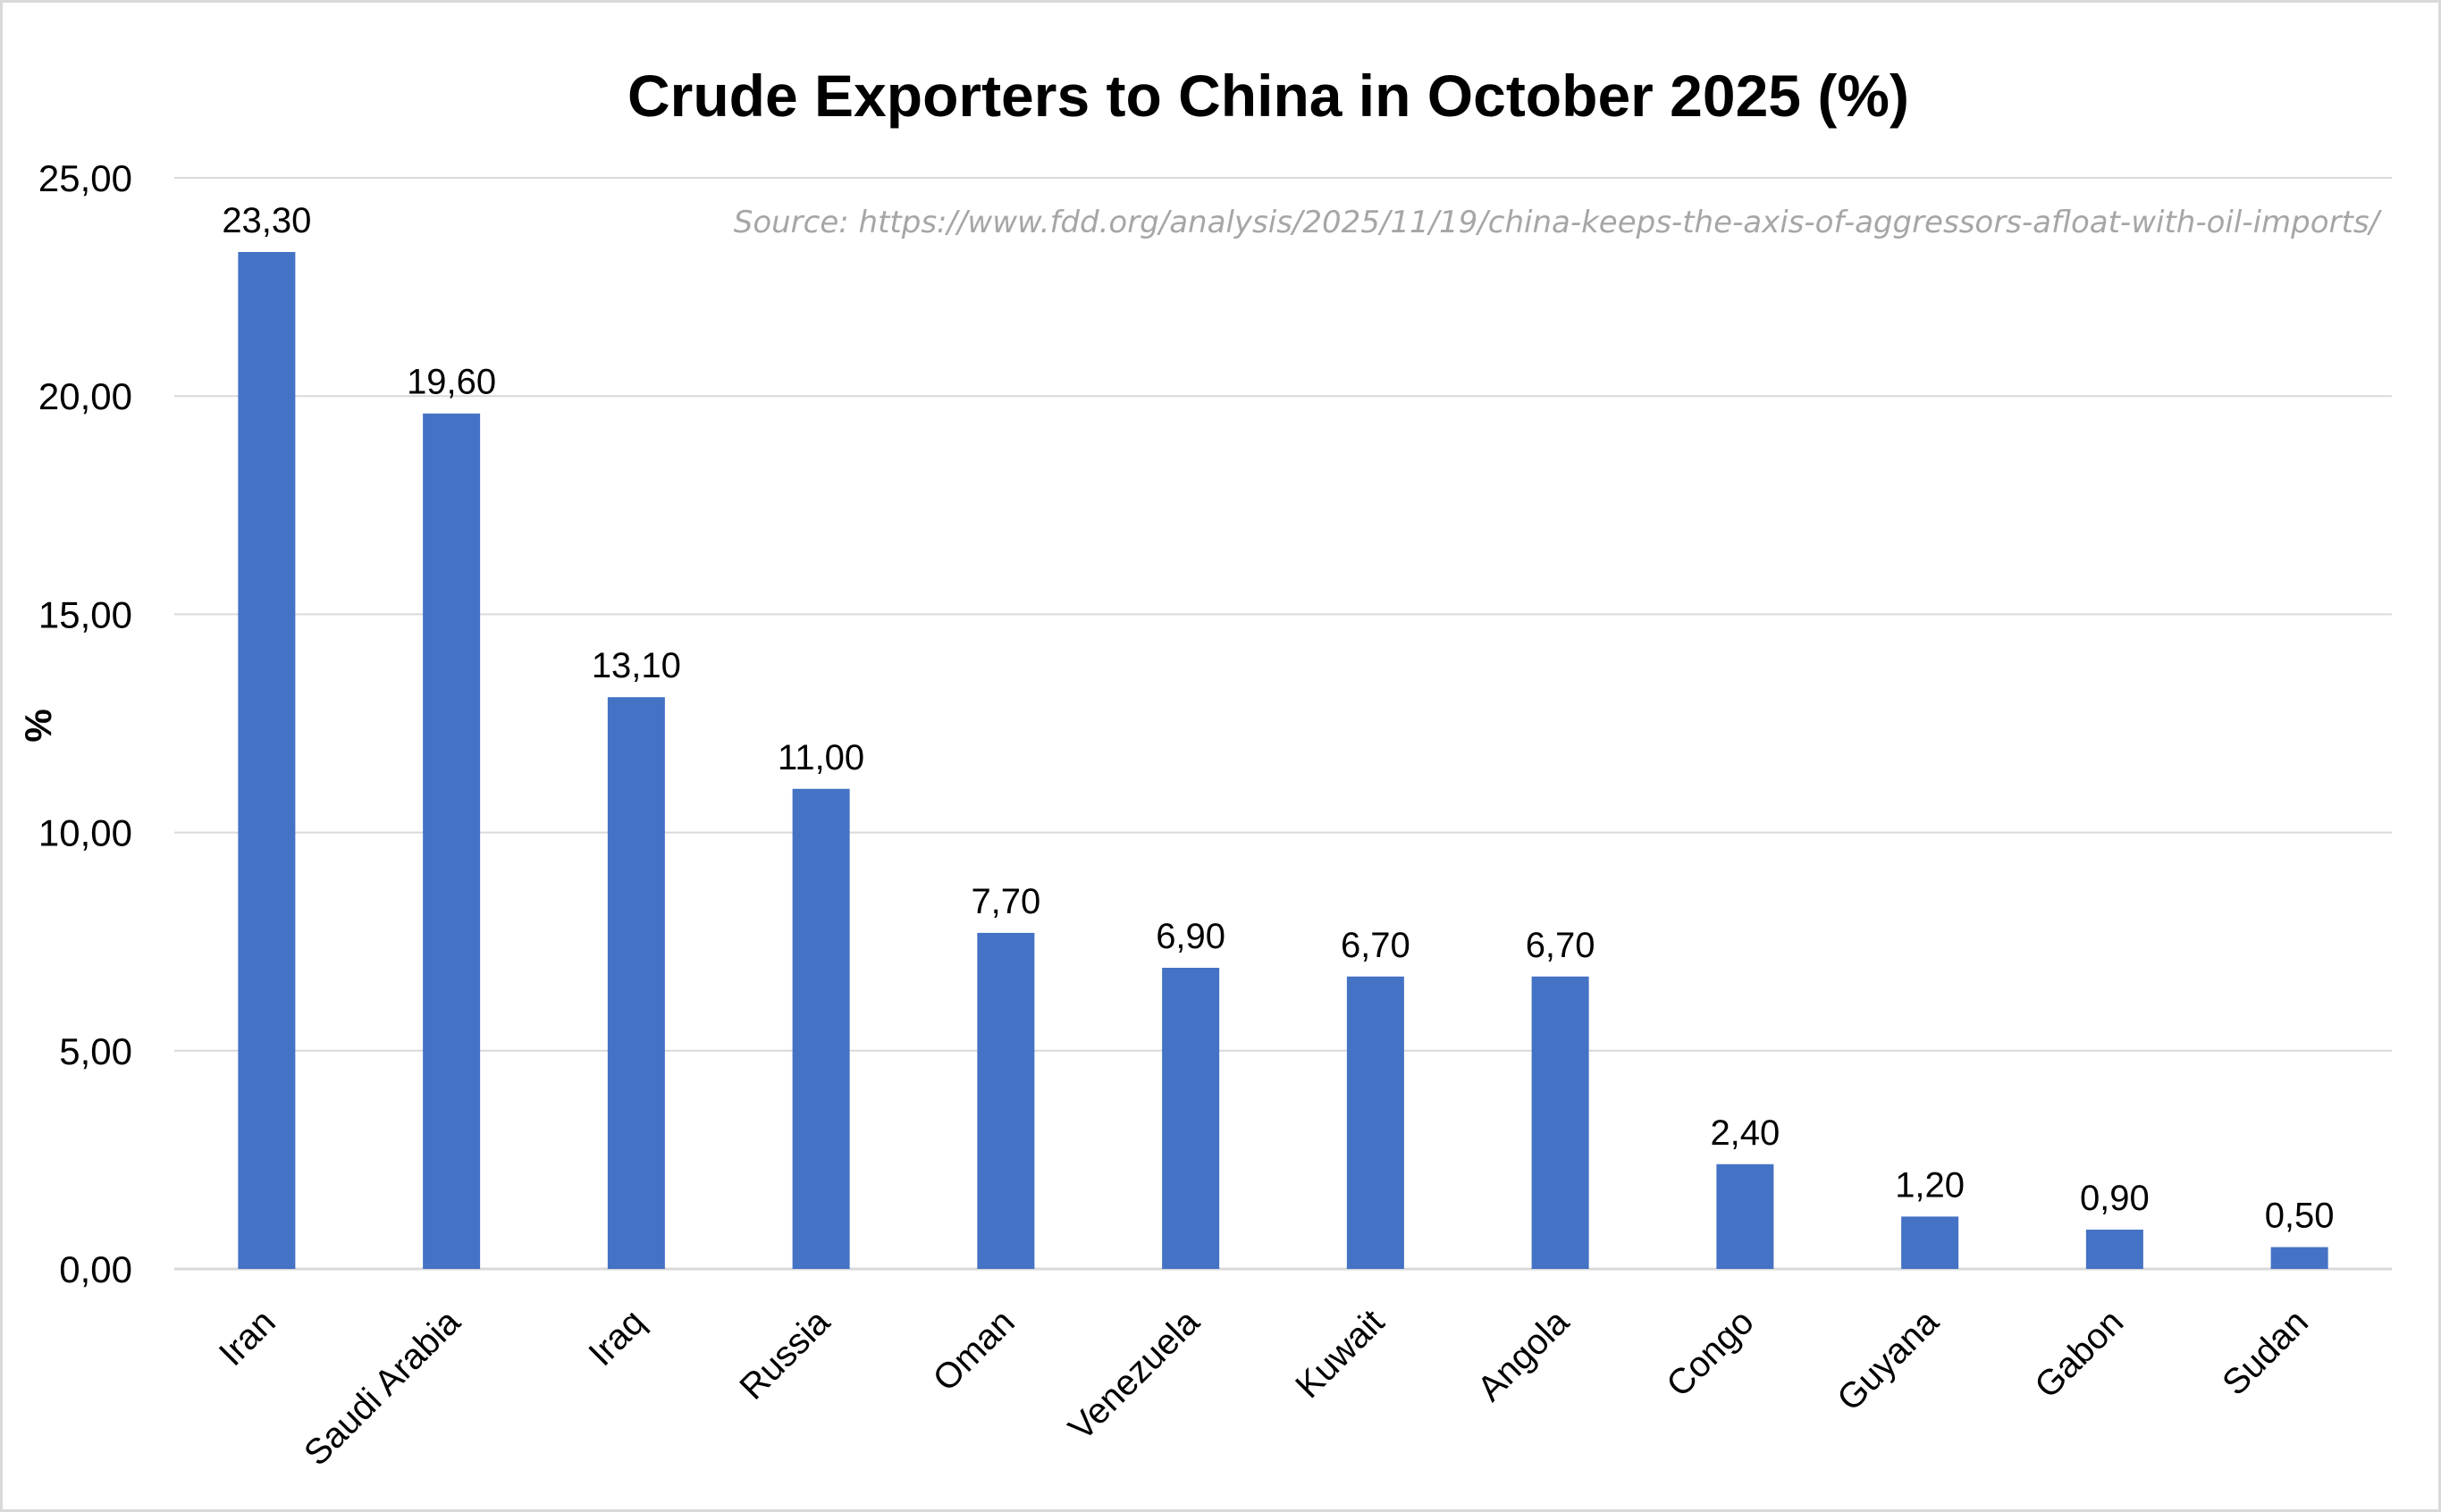 This screenshot has width=2441, height=1512. I want to click on x-tick-label: Congo, so click(1710, 1353).